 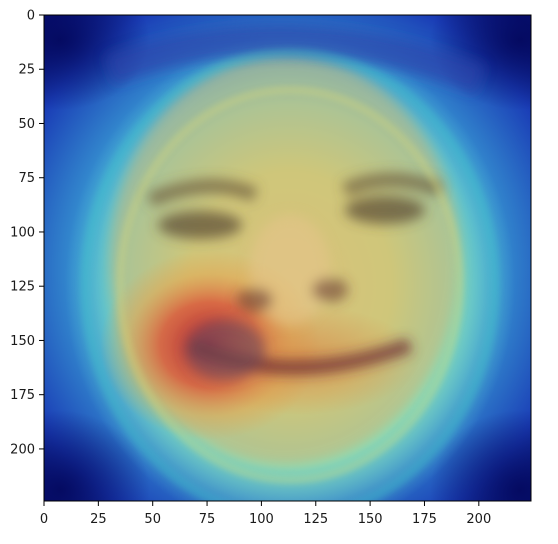 What do you see at coordinates (22, 232) in the screenshot?
I see `y-tick-label: 100` at bounding box center [22, 232].